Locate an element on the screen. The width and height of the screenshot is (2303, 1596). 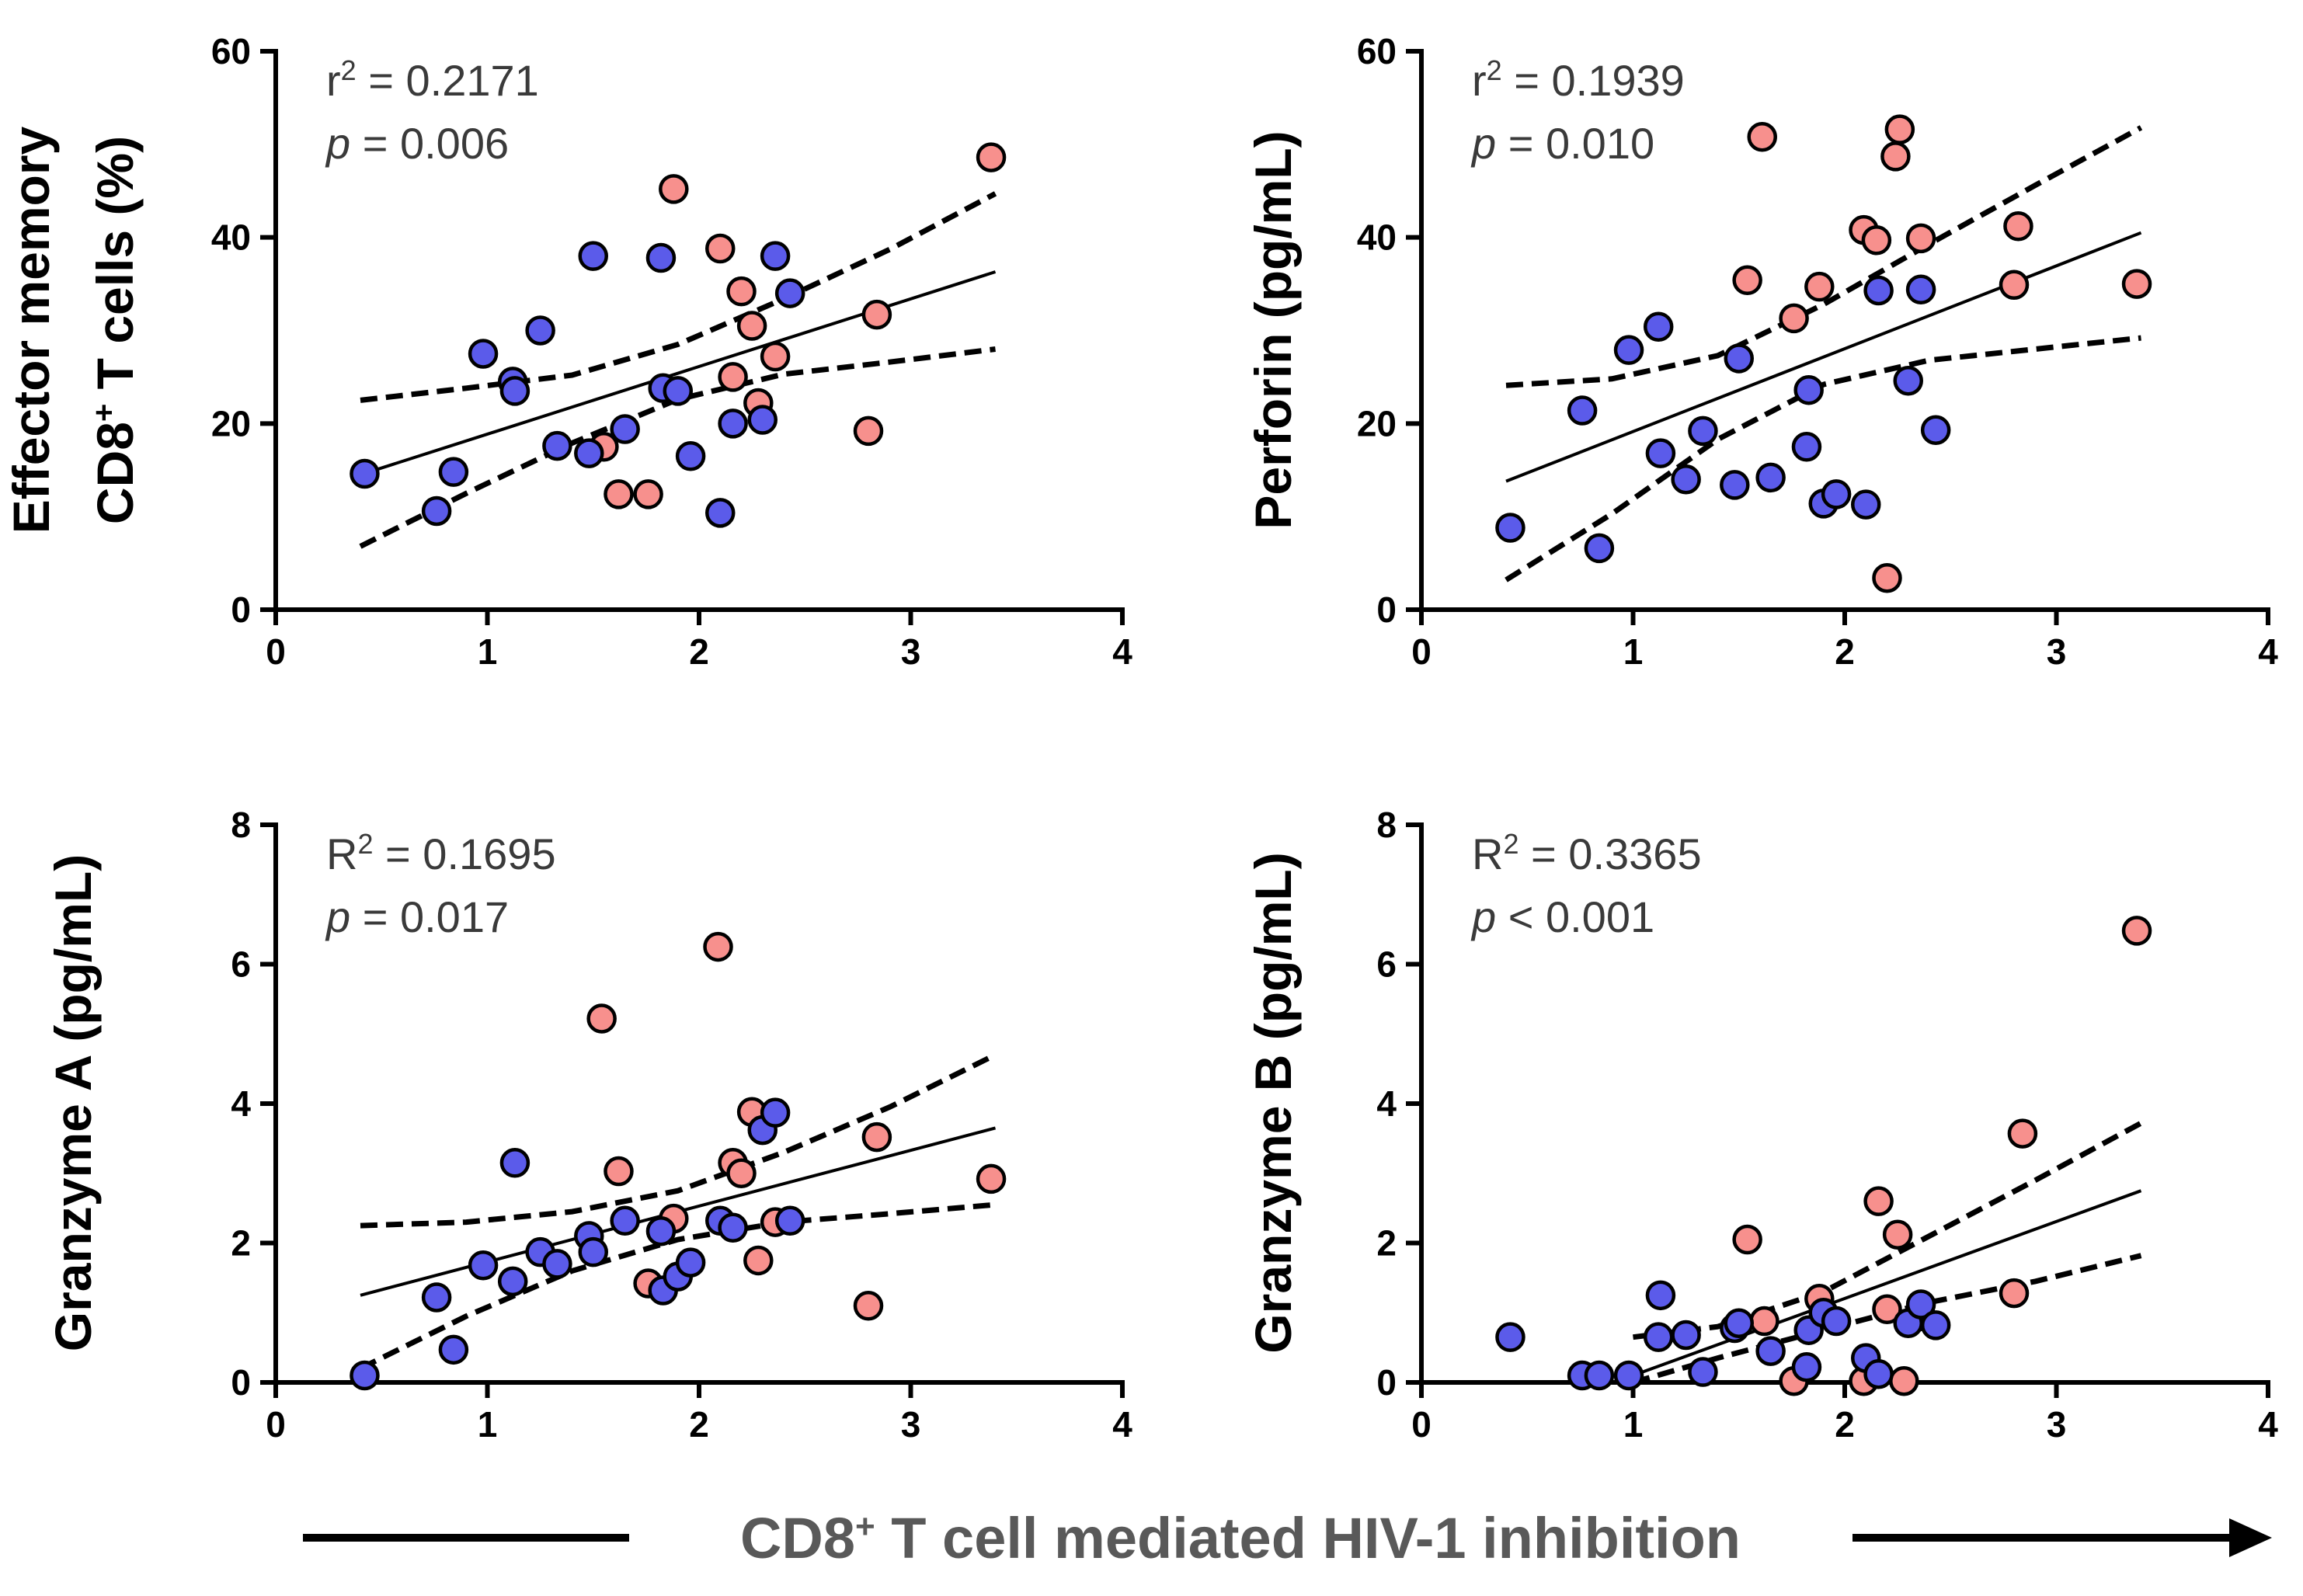
series-pink is located at coordinates (798, 325).